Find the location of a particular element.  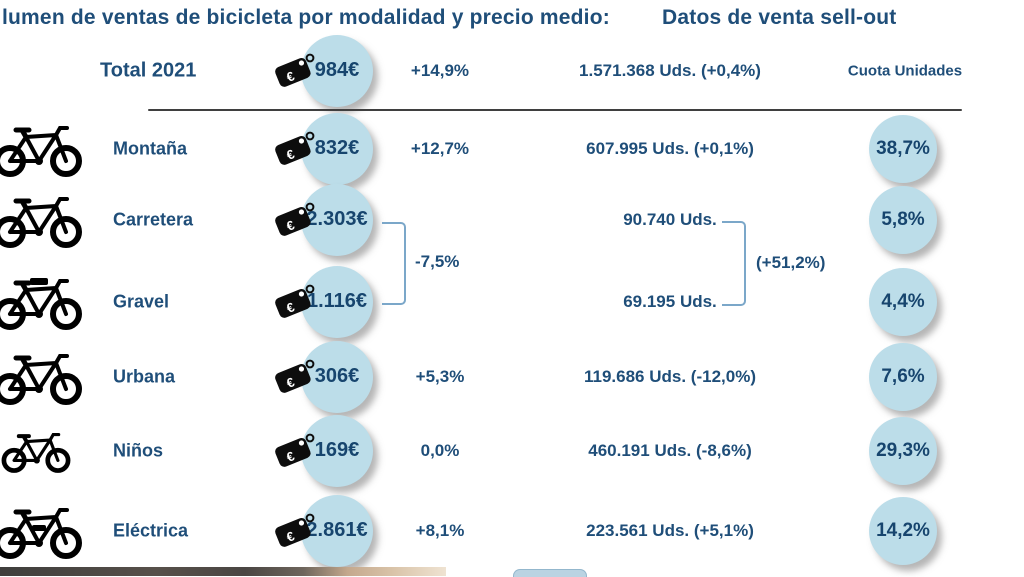

price-change: +5,3% is located at coordinates (440, 376).